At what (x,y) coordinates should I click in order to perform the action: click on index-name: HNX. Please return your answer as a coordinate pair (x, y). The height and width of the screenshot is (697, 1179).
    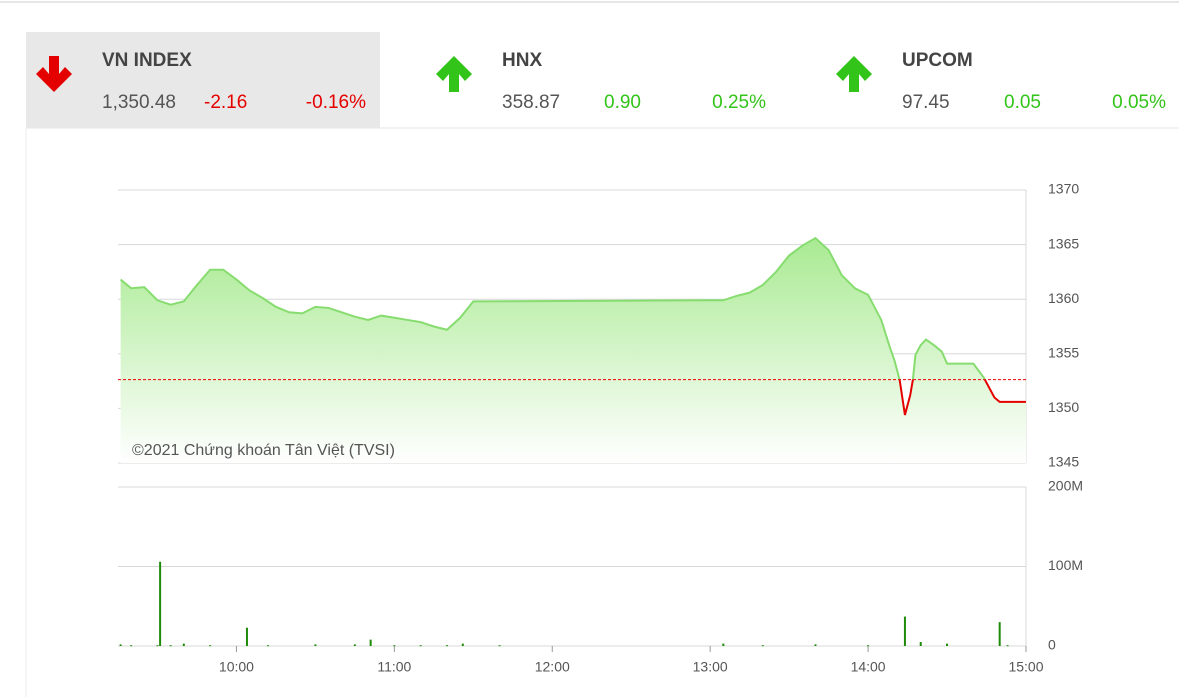
    Looking at the image, I should click on (522, 60).